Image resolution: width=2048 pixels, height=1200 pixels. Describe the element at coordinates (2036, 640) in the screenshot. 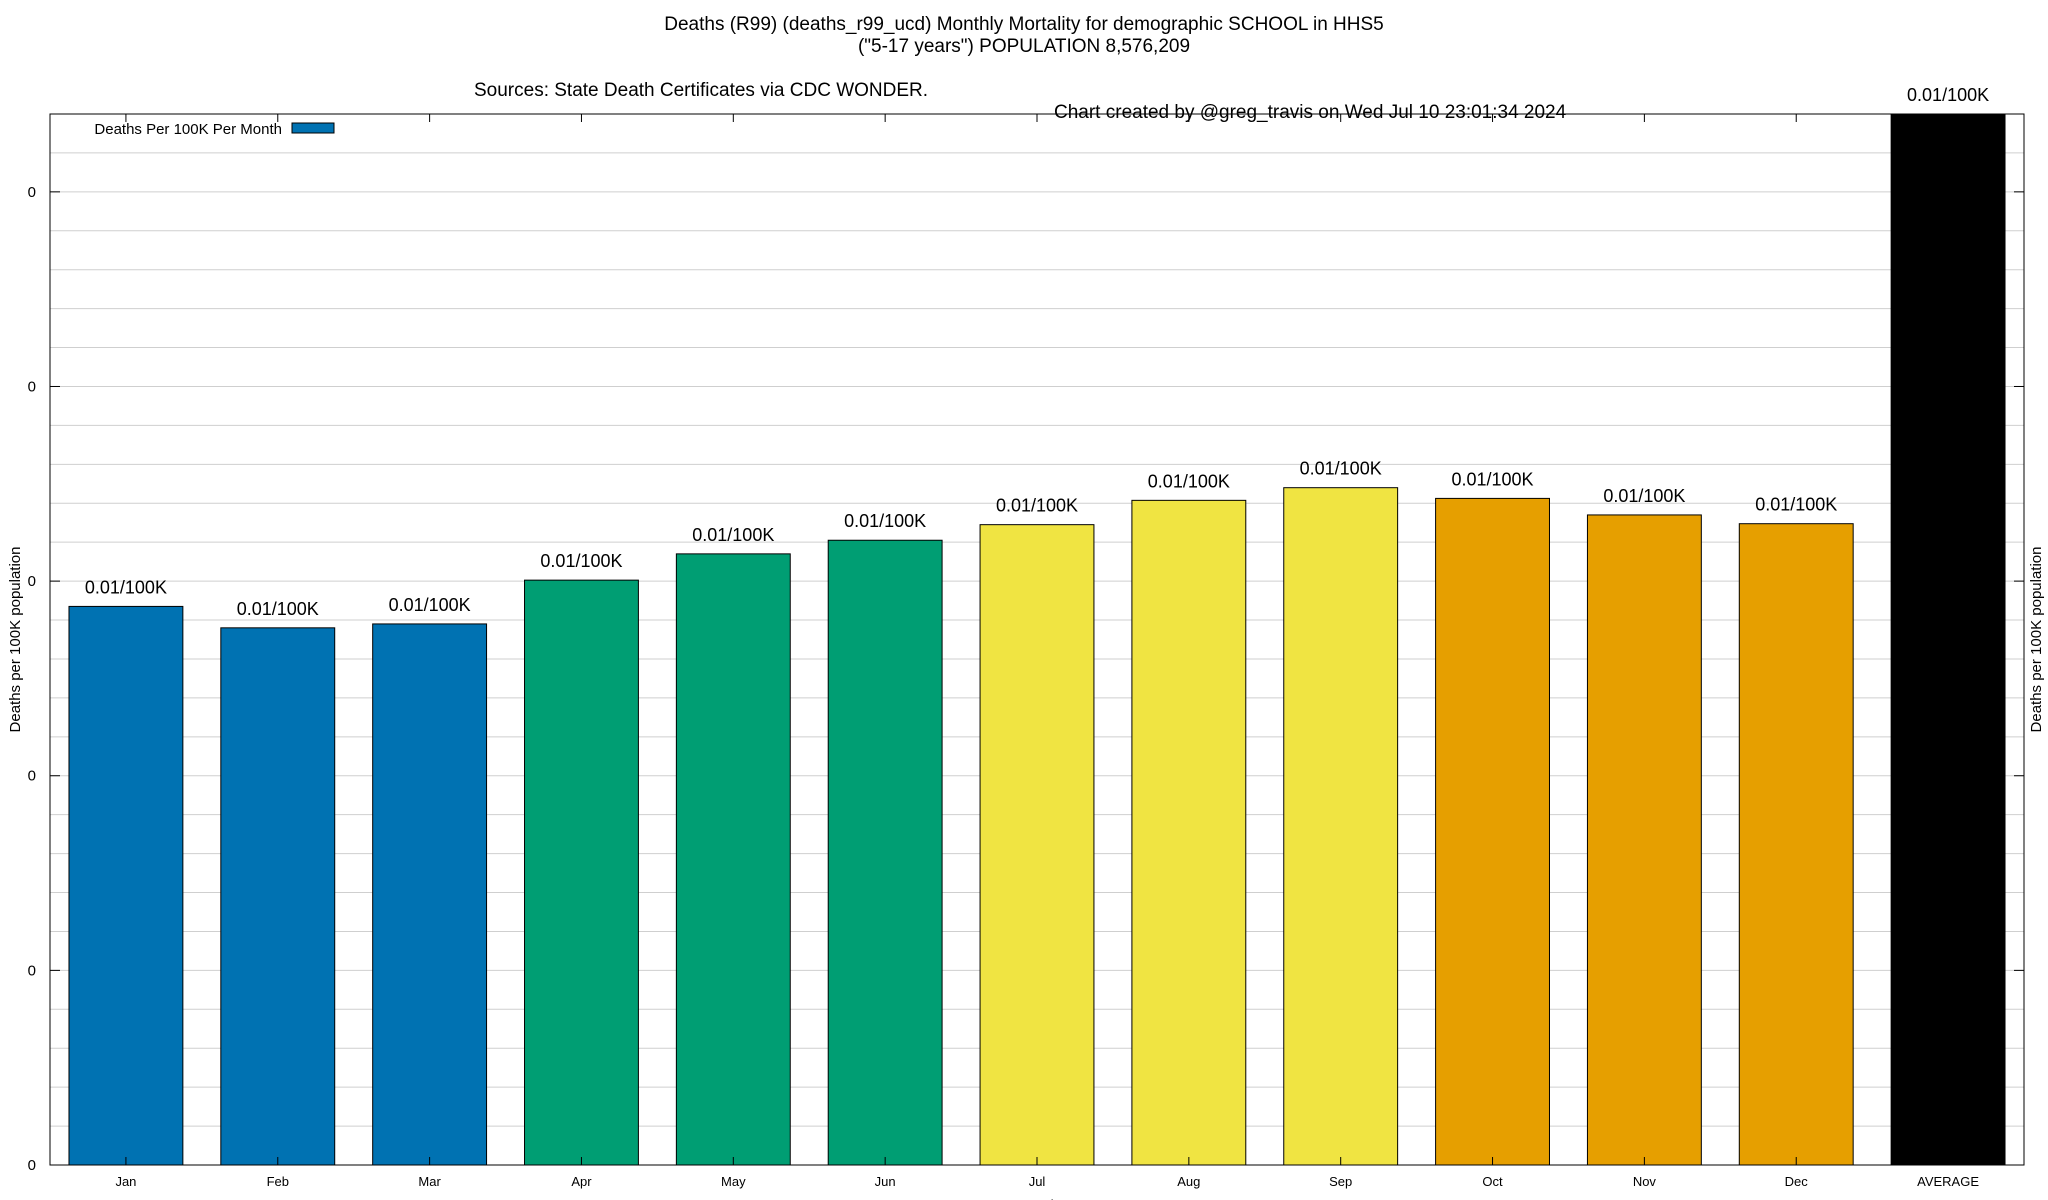

I see `y2-axis-label: Deaths per 100K population` at that location.